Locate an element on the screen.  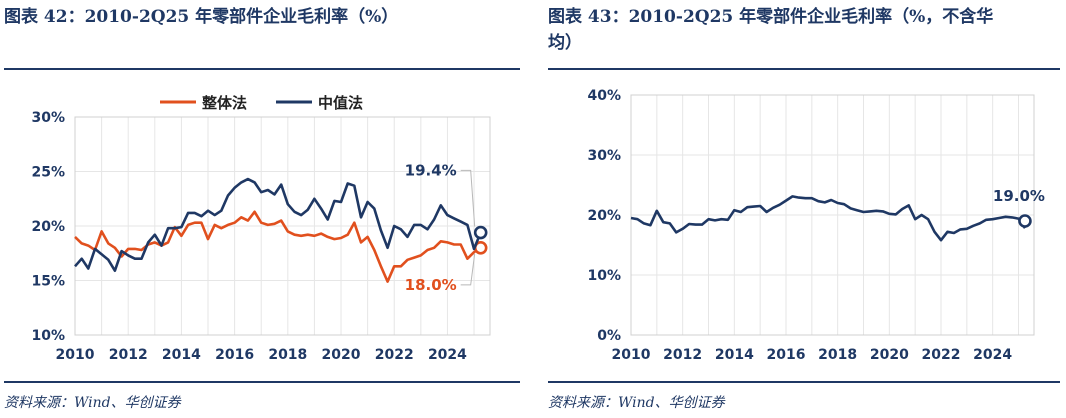
right-chart-y-tick-label: 20% is located at coordinates (604, 216).